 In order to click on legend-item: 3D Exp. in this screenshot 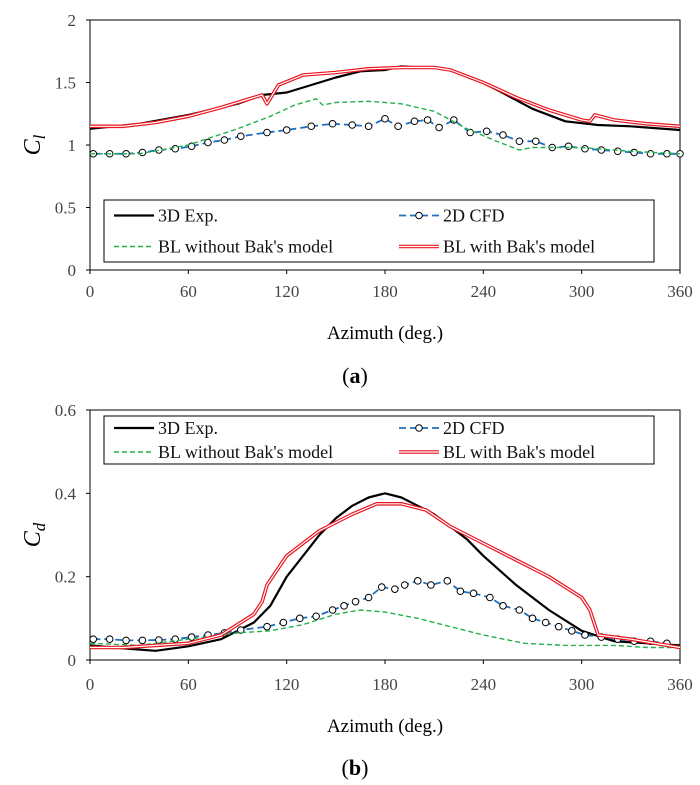, I will do `click(166, 216)`.